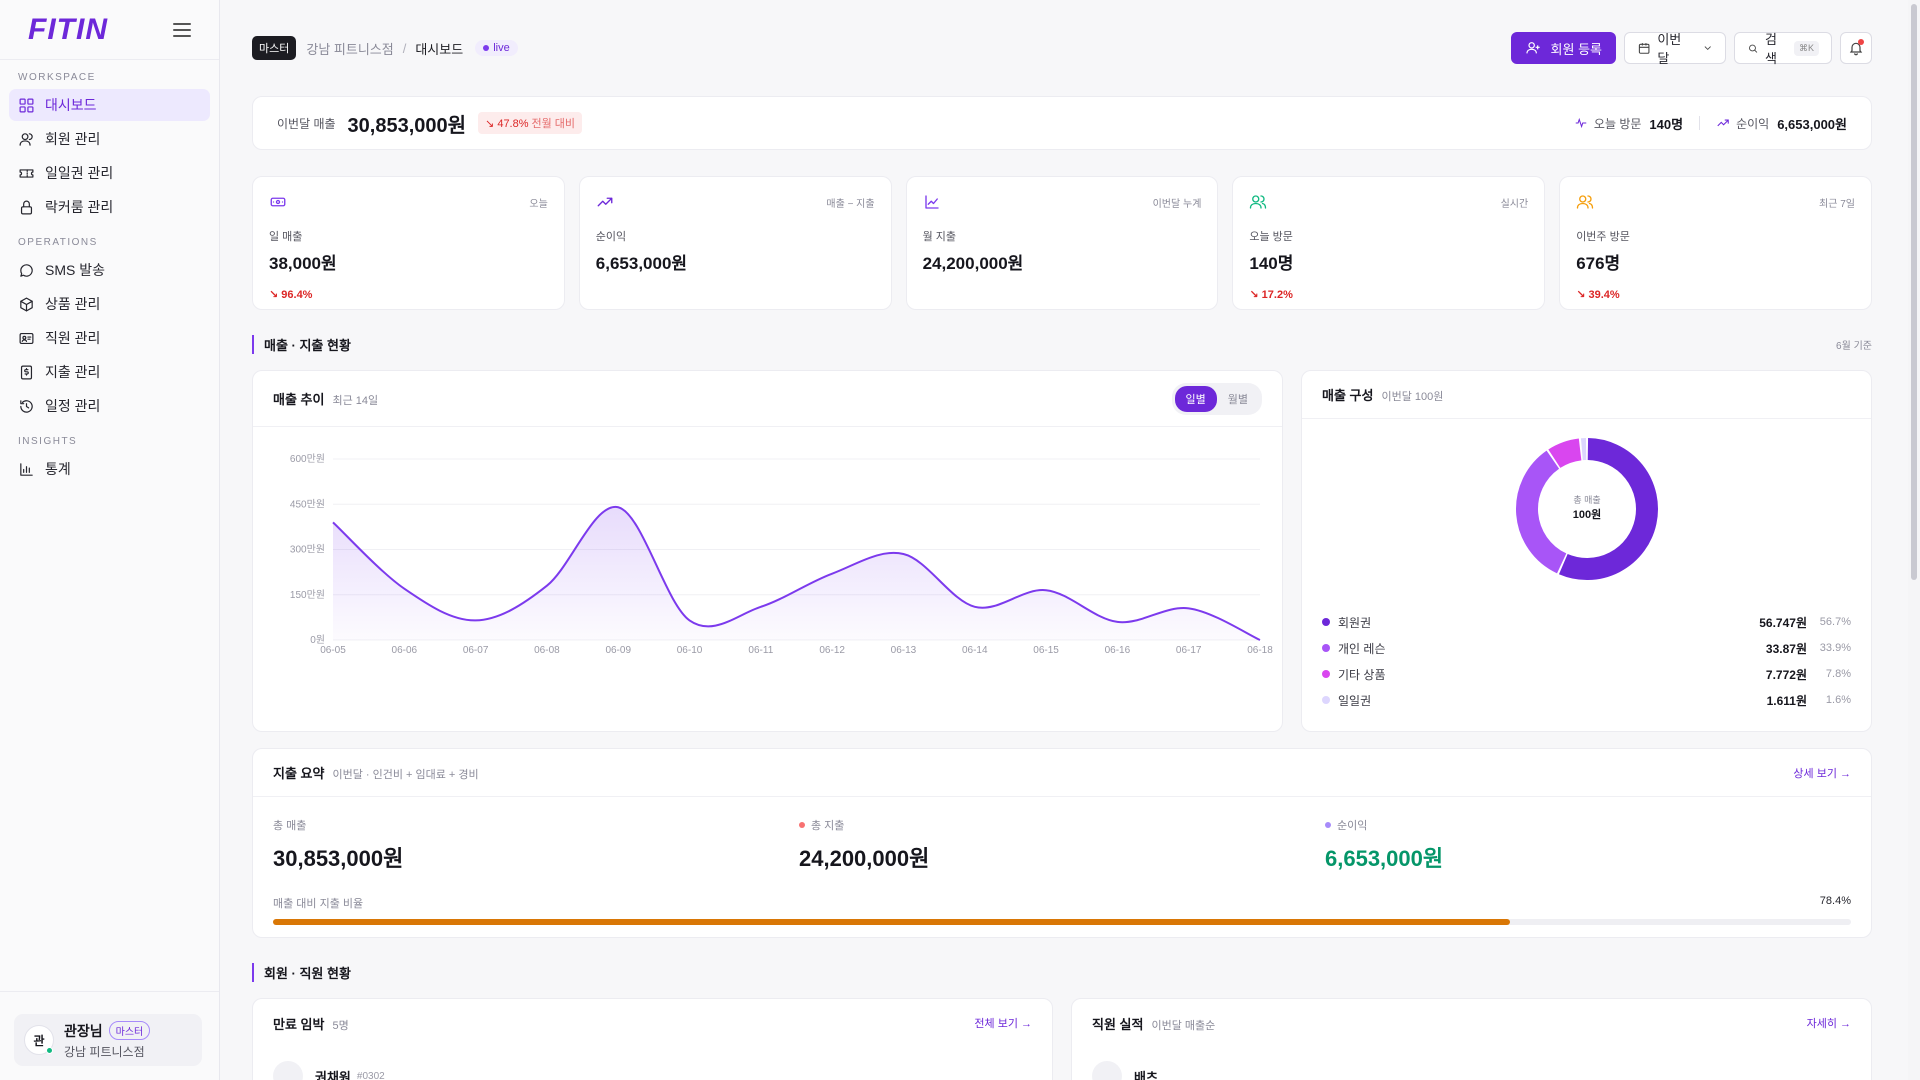  I want to click on panel-subtitle: 5명, so click(340, 1025).